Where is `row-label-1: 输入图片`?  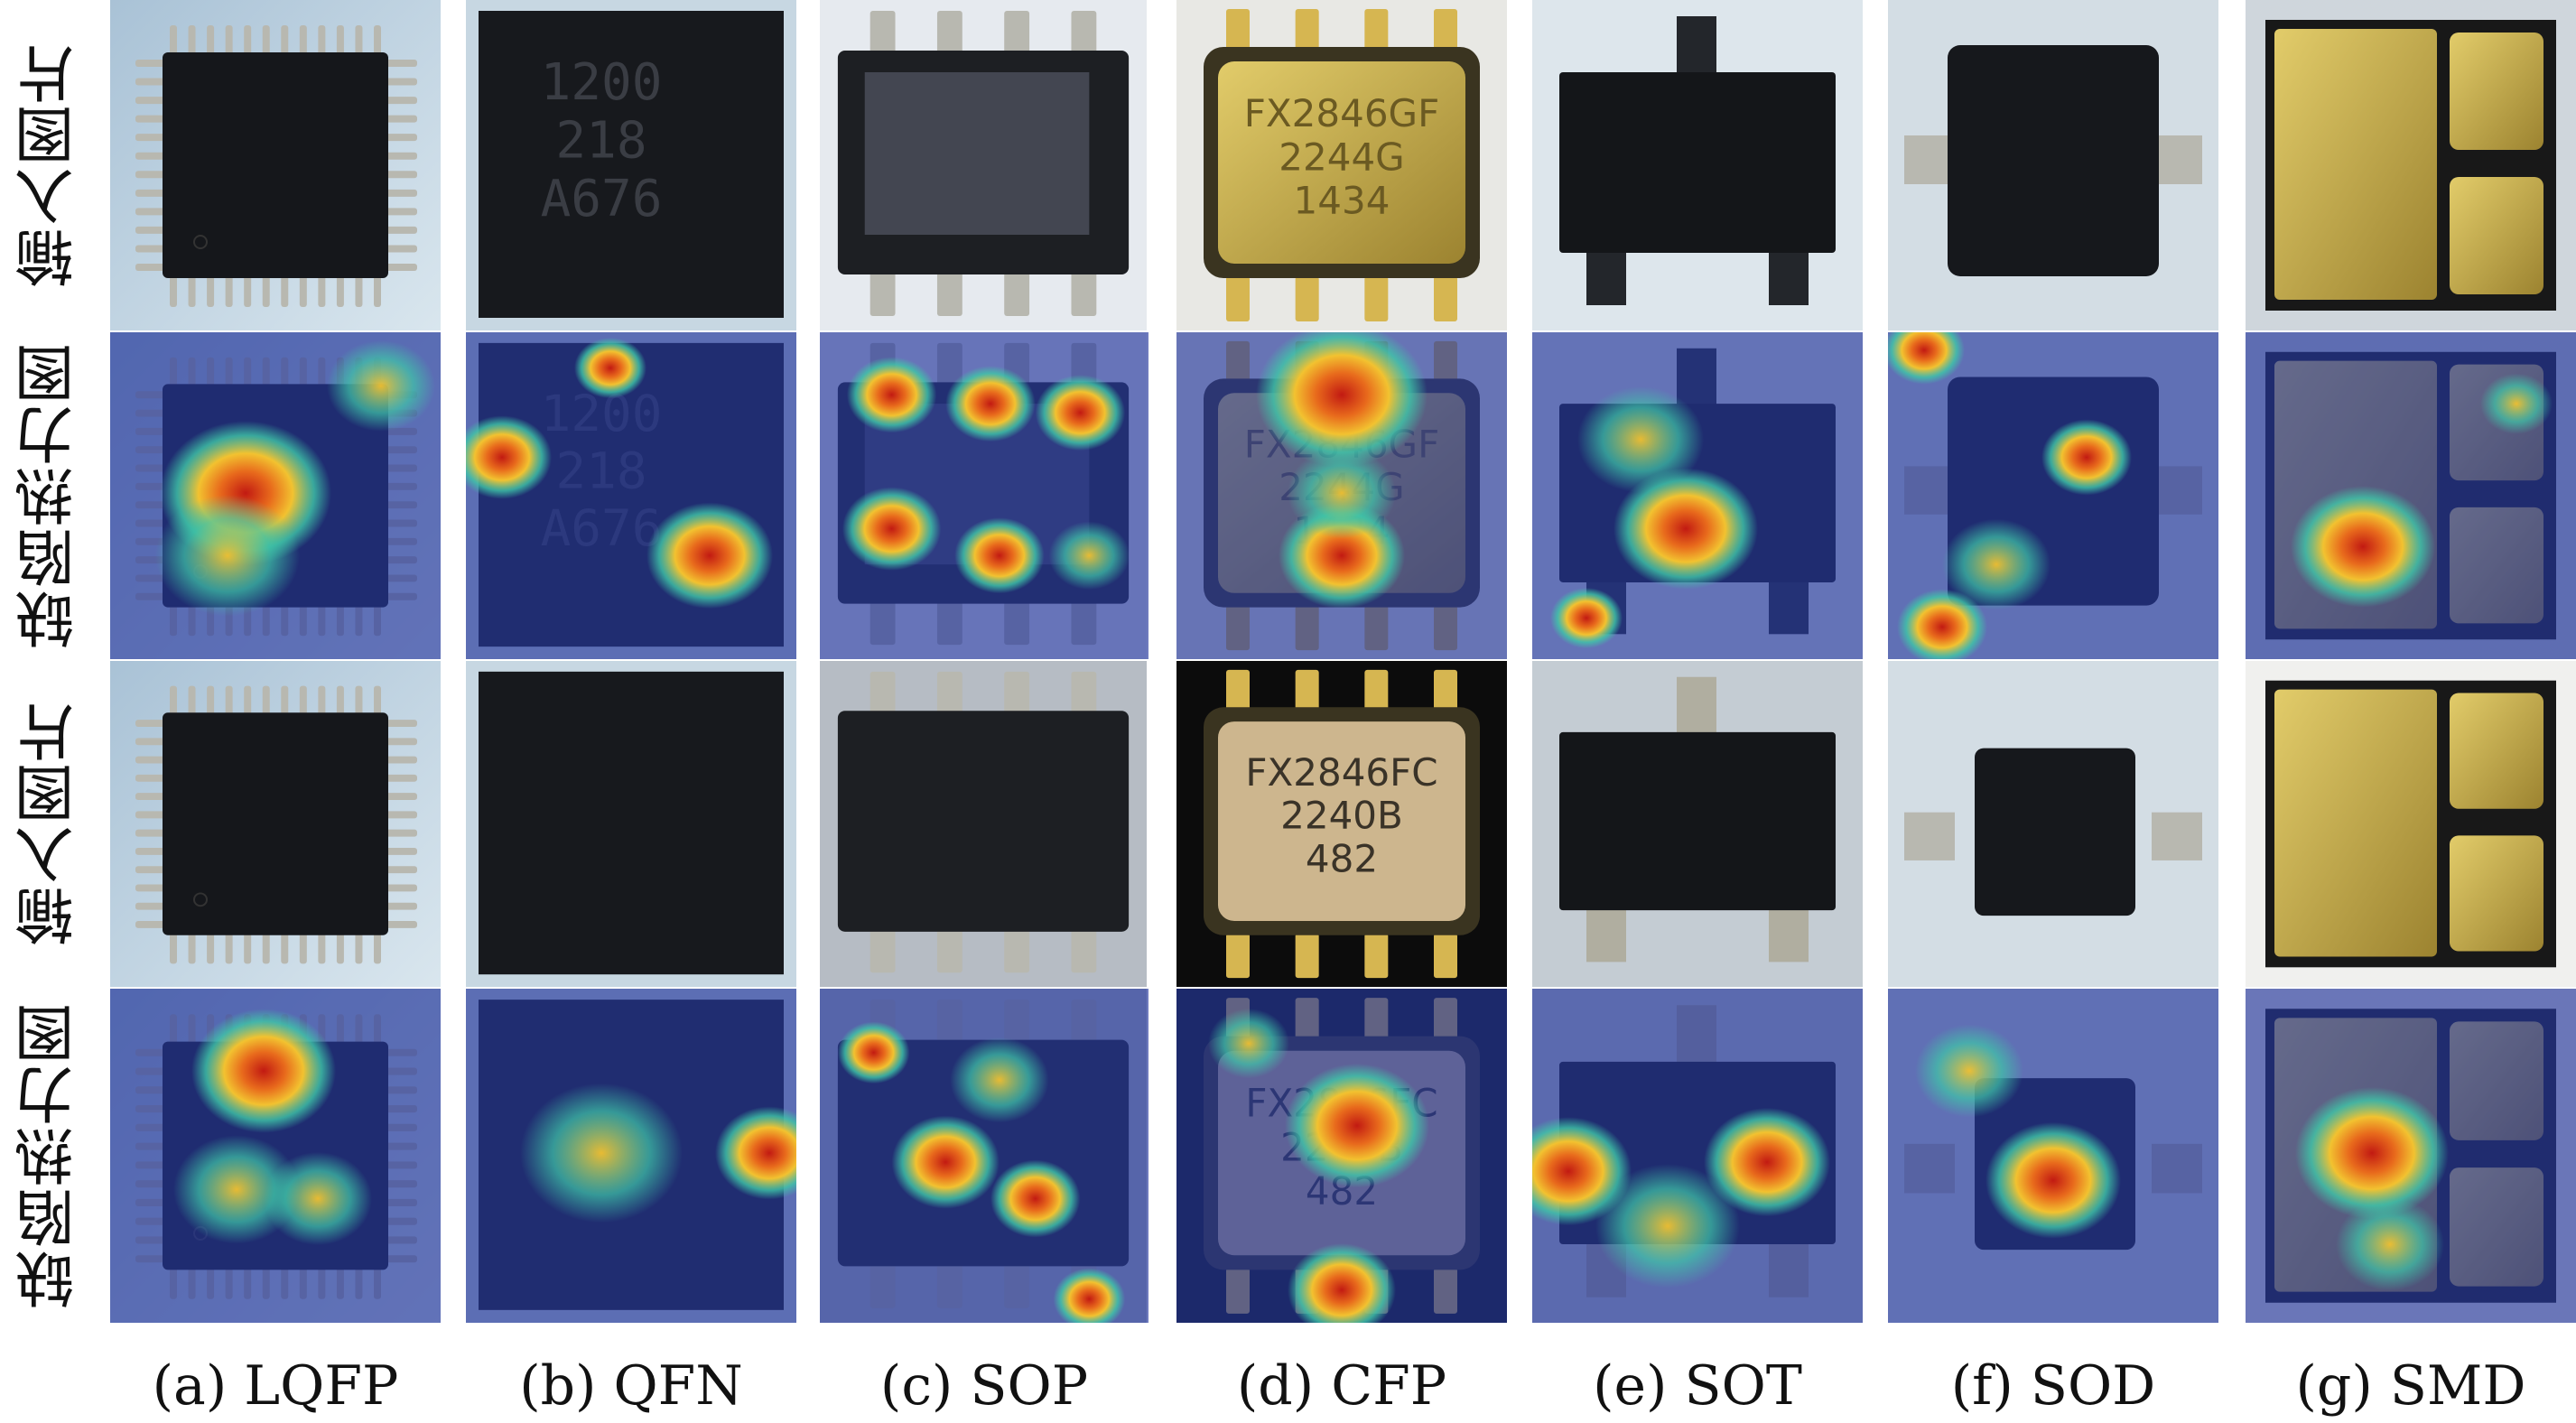
row-label-1: 输入图片 is located at coordinates (49, 165).